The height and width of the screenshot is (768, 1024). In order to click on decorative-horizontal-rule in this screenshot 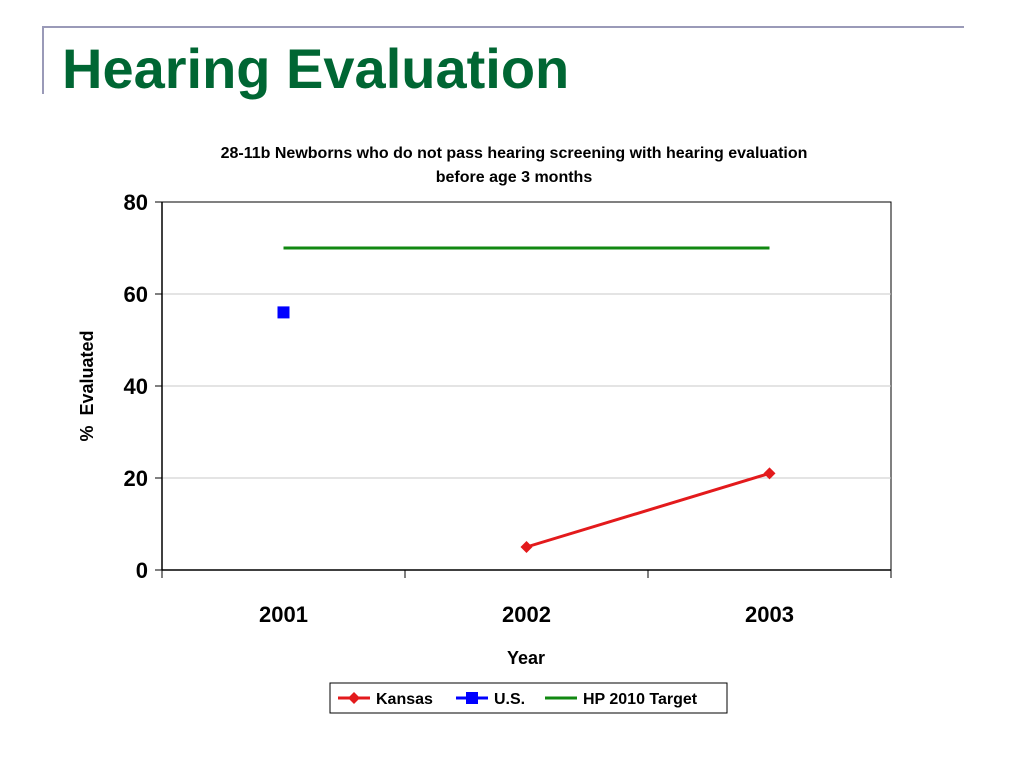, I will do `click(503, 27)`.